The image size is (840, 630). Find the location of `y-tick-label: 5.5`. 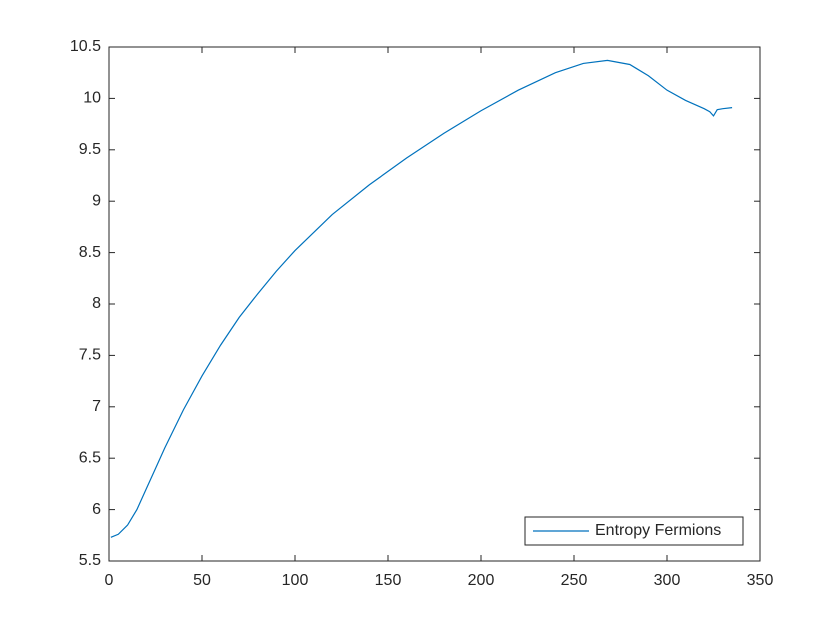

y-tick-label: 5.5 is located at coordinates (90, 560).